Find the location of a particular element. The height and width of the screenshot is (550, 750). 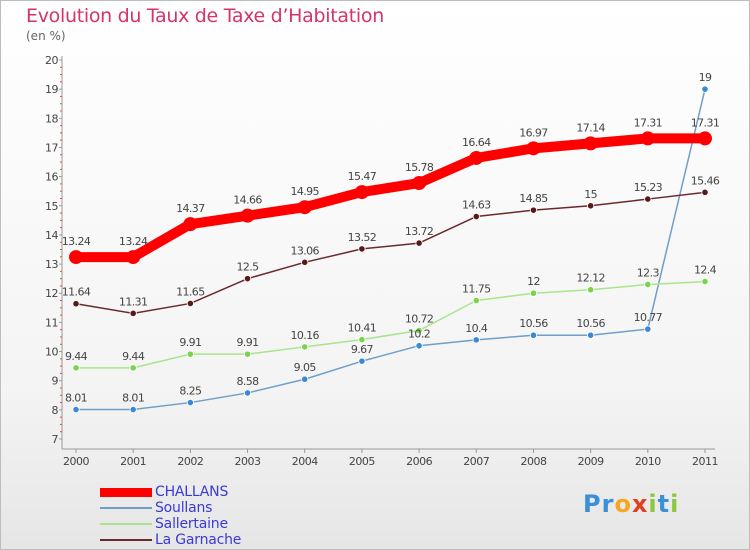

data-label: 12.3 is located at coordinates (648, 272).